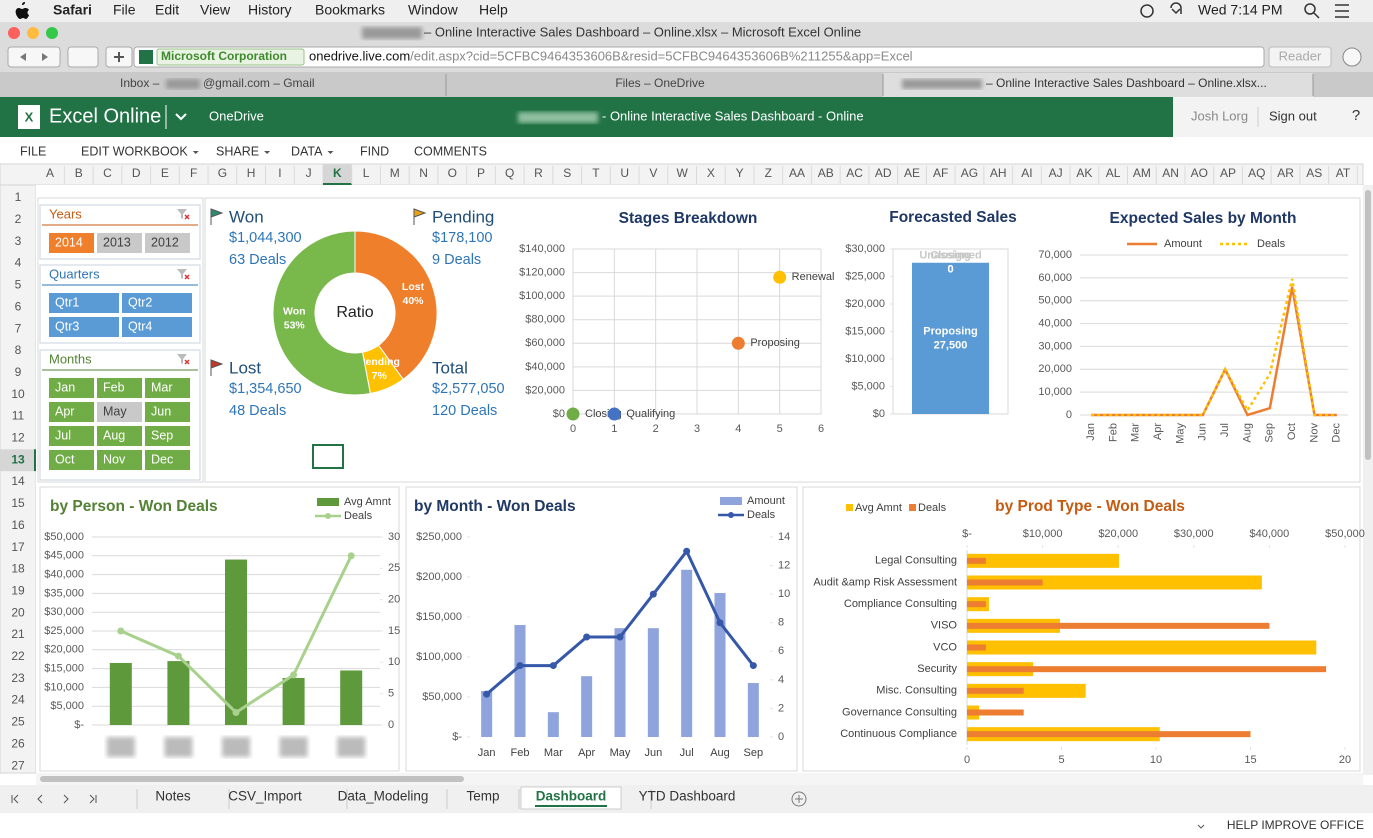 The width and height of the screenshot is (1373, 838). What do you see at coordinates (69, 242) in the screenshot?
I see `slicer-button-label: 2014` at bounding box center [69, 242].